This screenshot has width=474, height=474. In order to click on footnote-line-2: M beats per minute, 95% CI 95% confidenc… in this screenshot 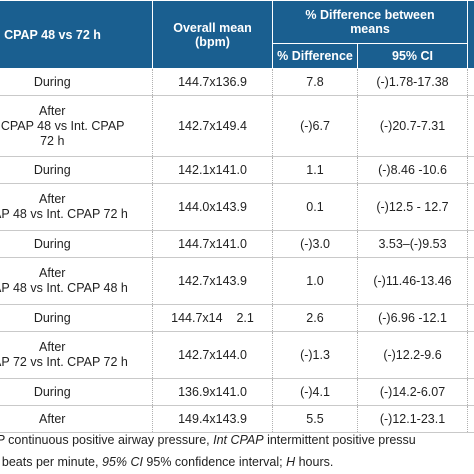, I will do `click(166, 462)`.